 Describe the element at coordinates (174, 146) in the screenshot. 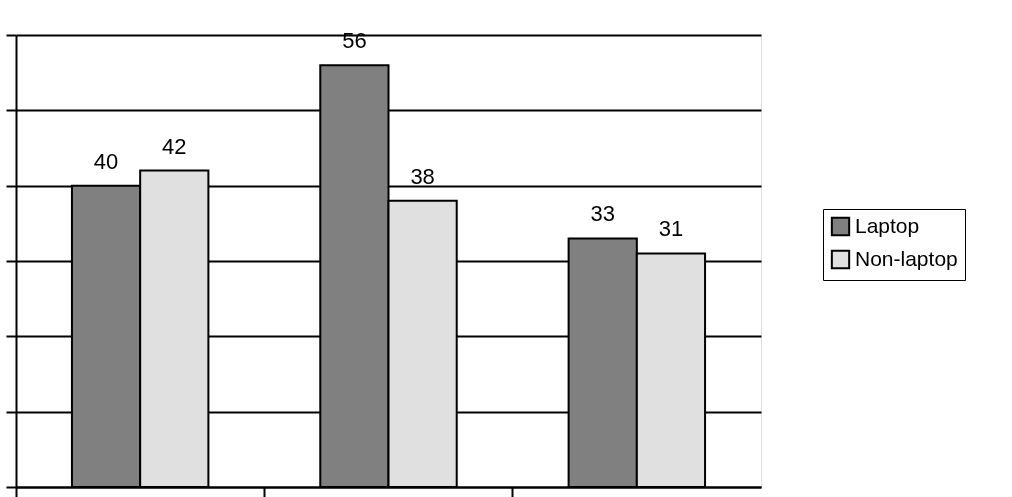

I see `data-label: 42` at that location.